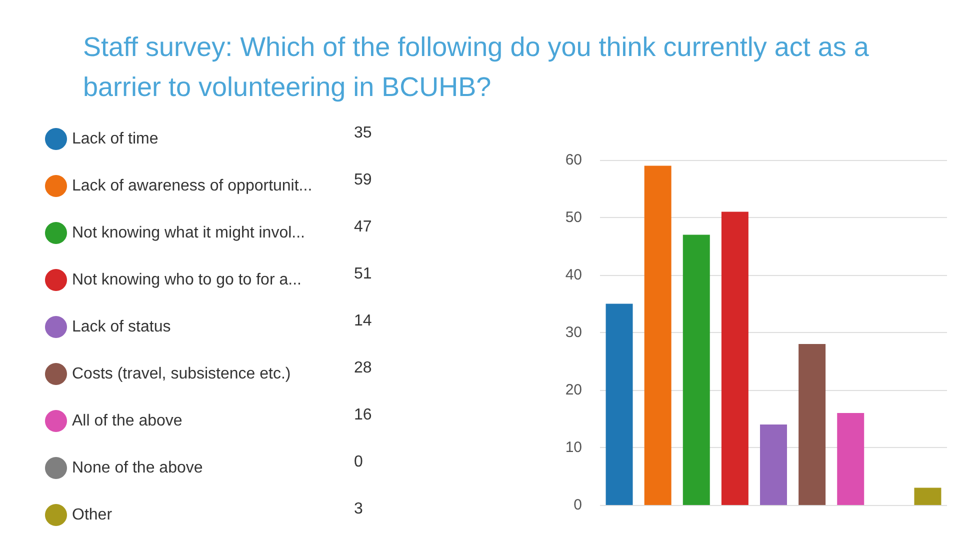 Image resolution: width=959 pixels, height=550 pixels. Describe the element at coordinates (358, 509) in the screenshot. I see `text: 3` at that location.